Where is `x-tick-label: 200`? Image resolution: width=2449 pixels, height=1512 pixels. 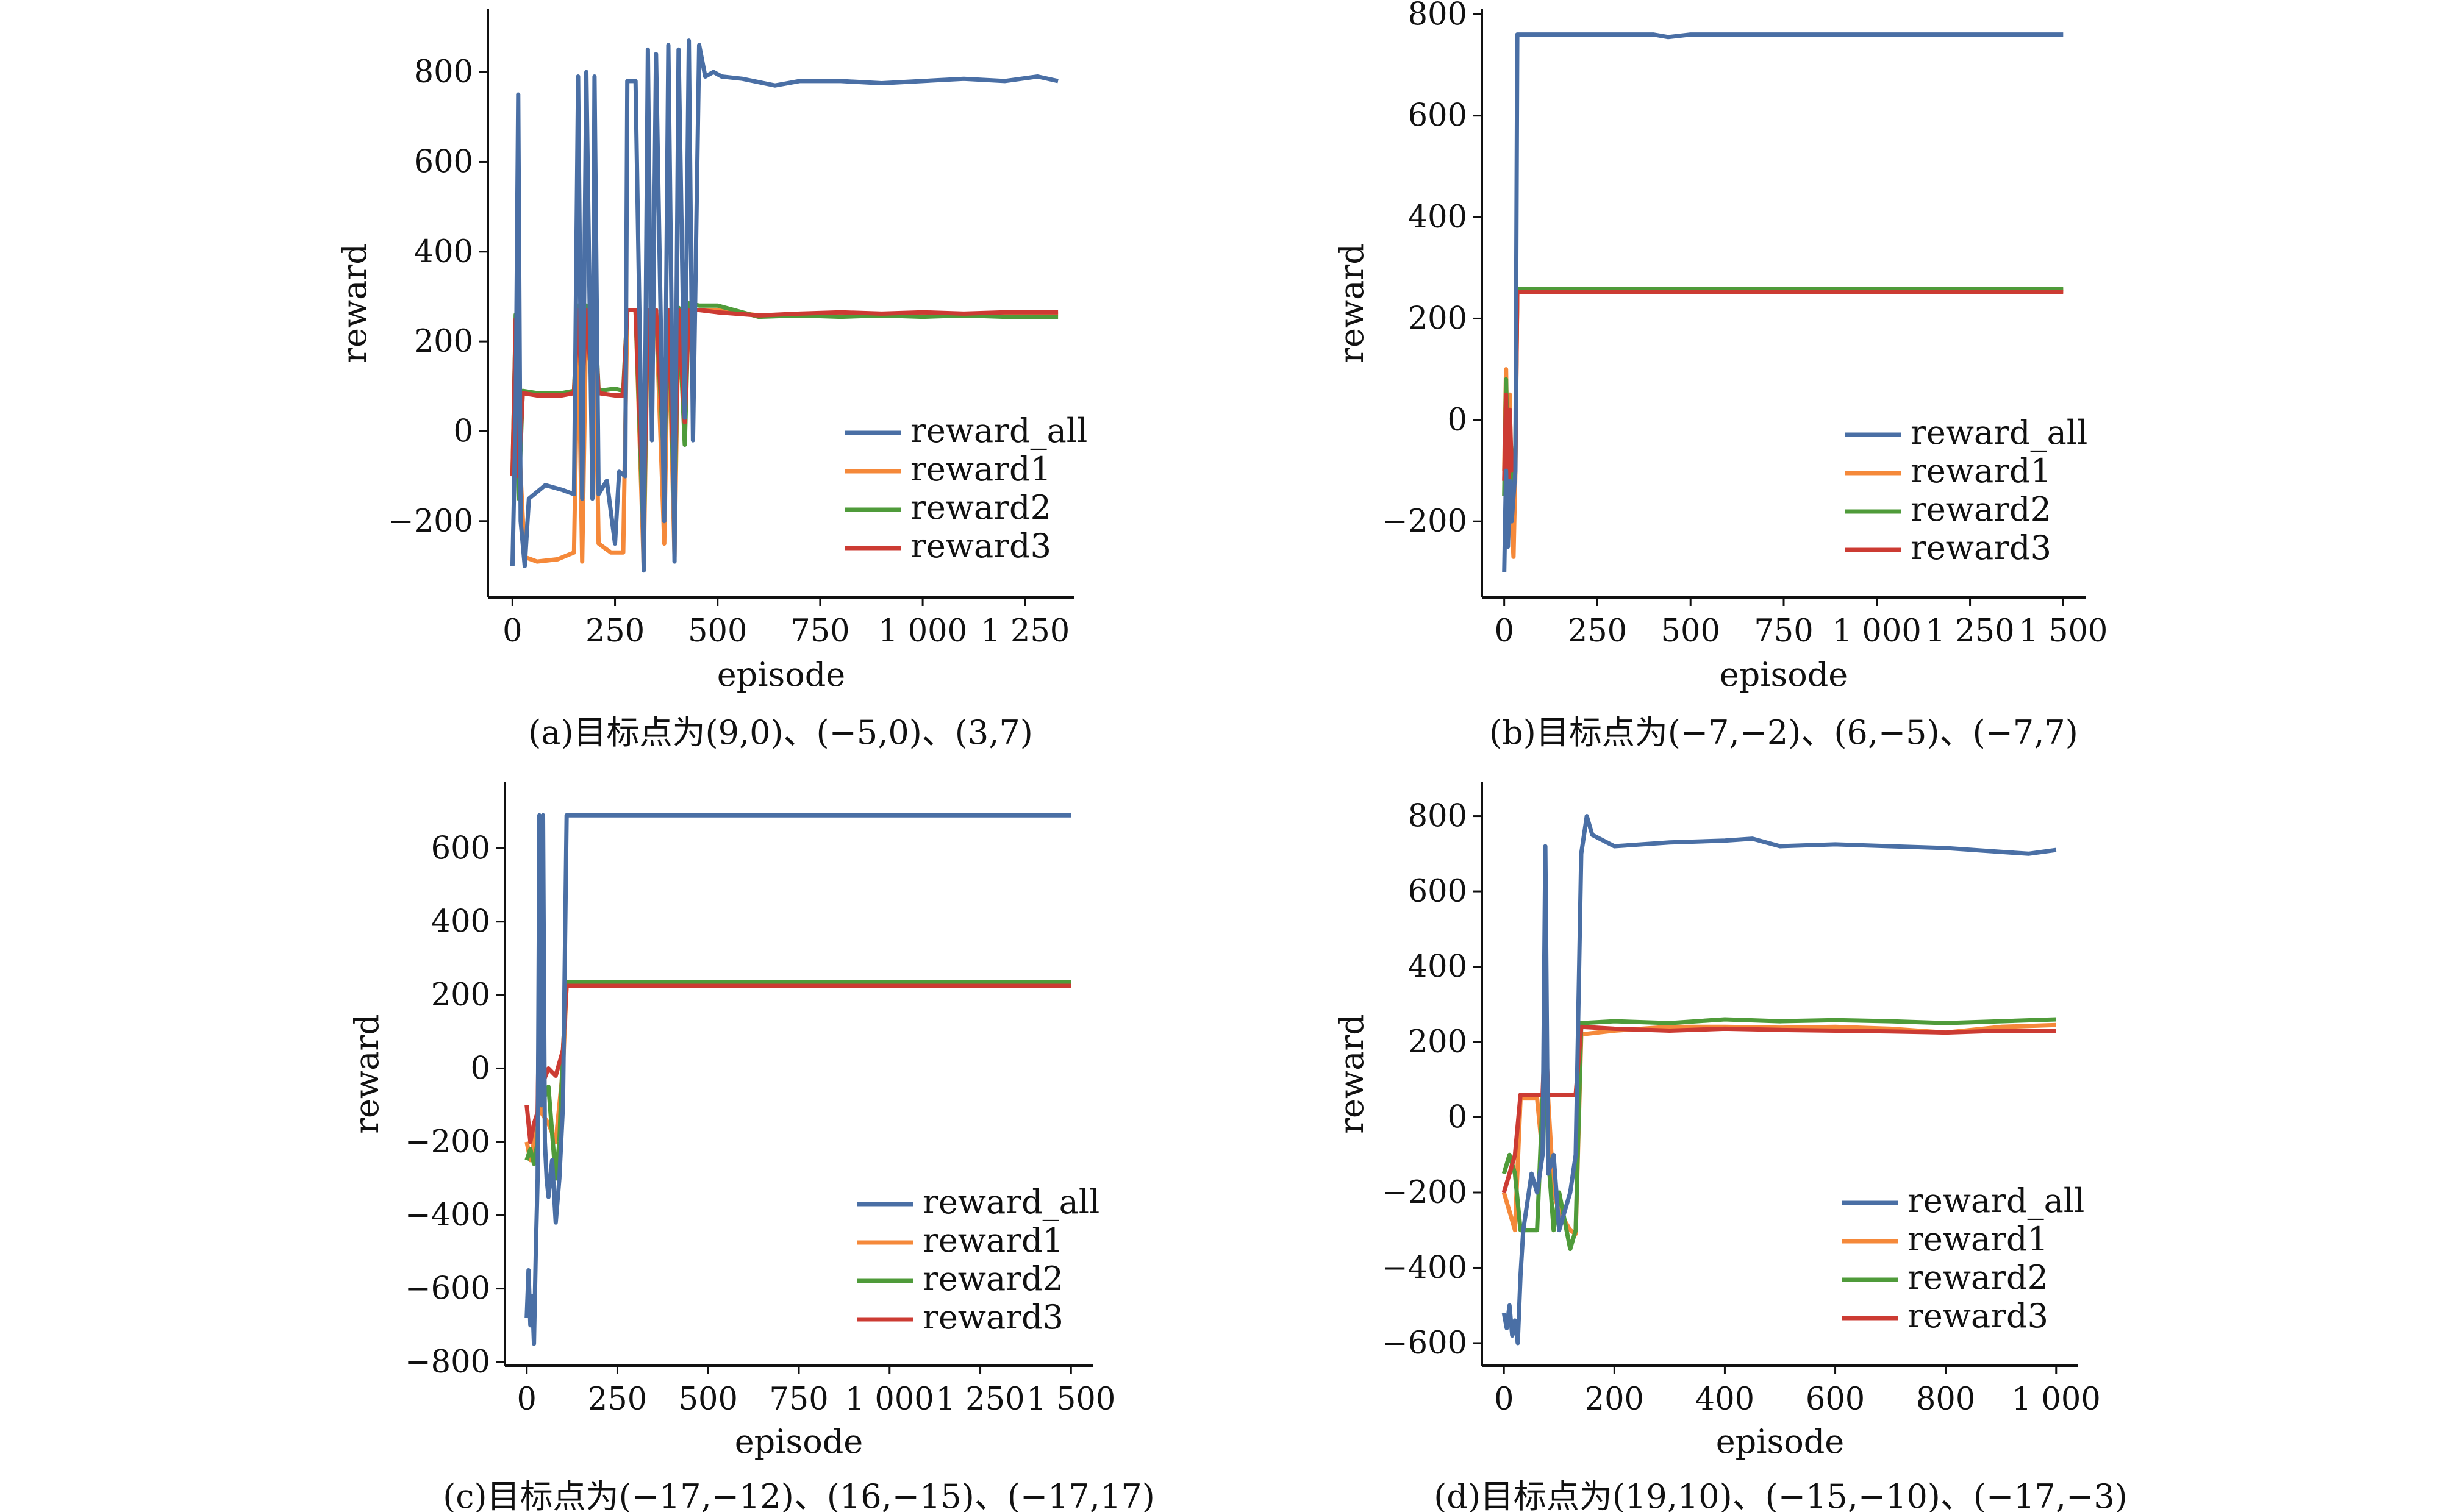 x-tick-label: 200 is located at coordinates (1614, 1399).